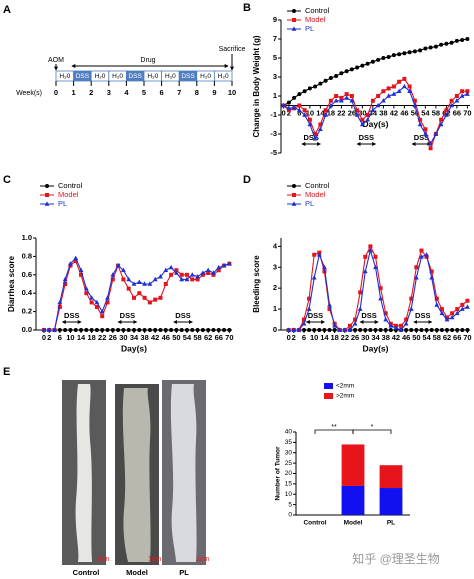  I want to click on x-tick-label: 18, so click(91, 337).